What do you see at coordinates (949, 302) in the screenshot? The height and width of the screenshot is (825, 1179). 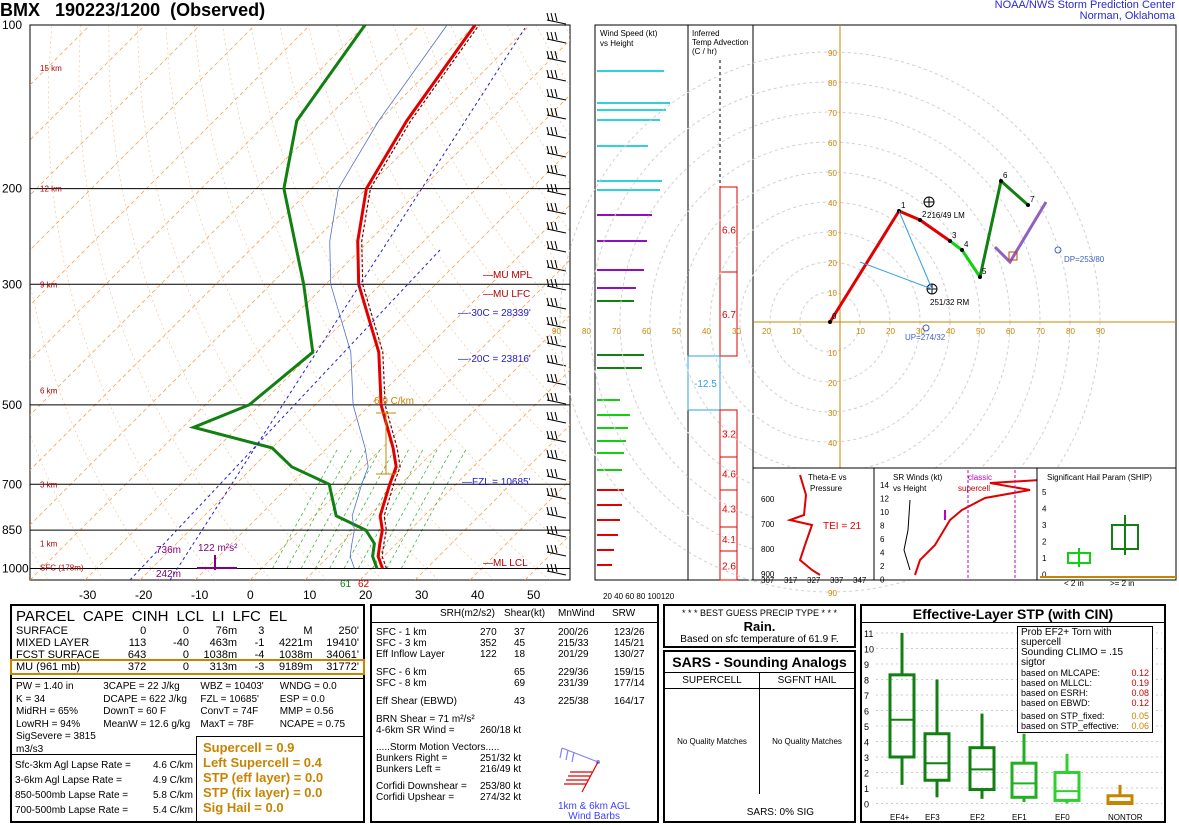 I see `storm-motion-label: 251/32 RM` at bounding box center [949, 302].